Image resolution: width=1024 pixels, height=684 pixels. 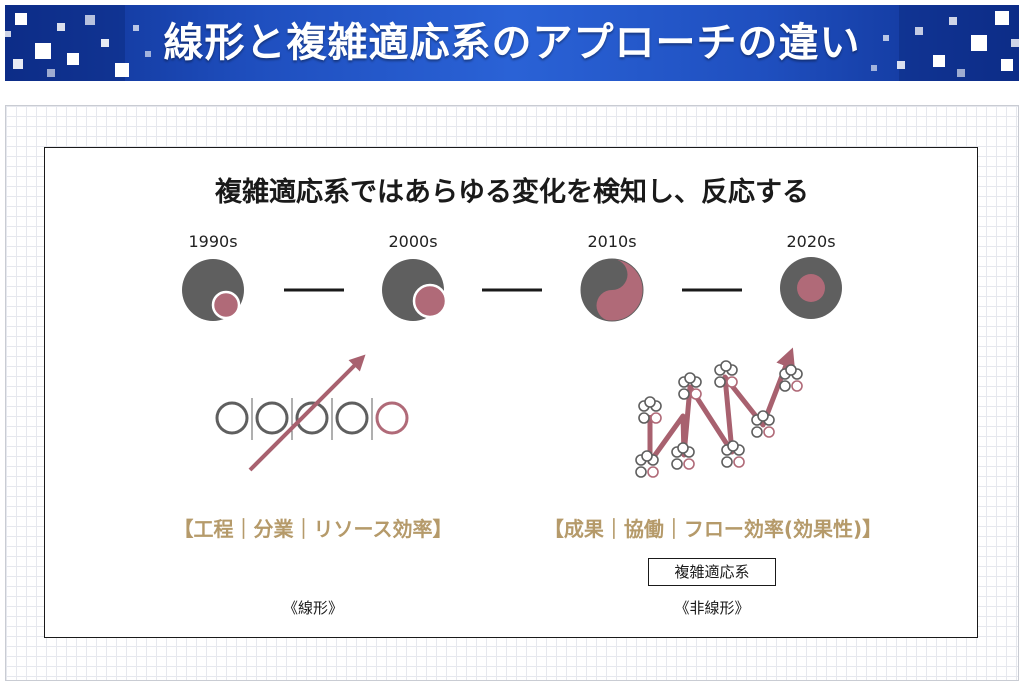 I want to click on header-banner: 線形と複雑適応系のアプローチの違い, so click(x=512, y=43).